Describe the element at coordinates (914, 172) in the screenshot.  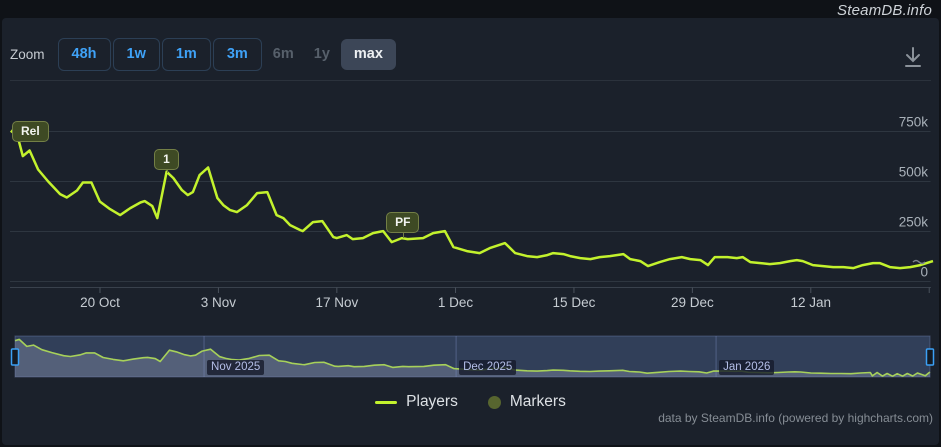
I see `y-axis-label-500k: 500k` at that location.